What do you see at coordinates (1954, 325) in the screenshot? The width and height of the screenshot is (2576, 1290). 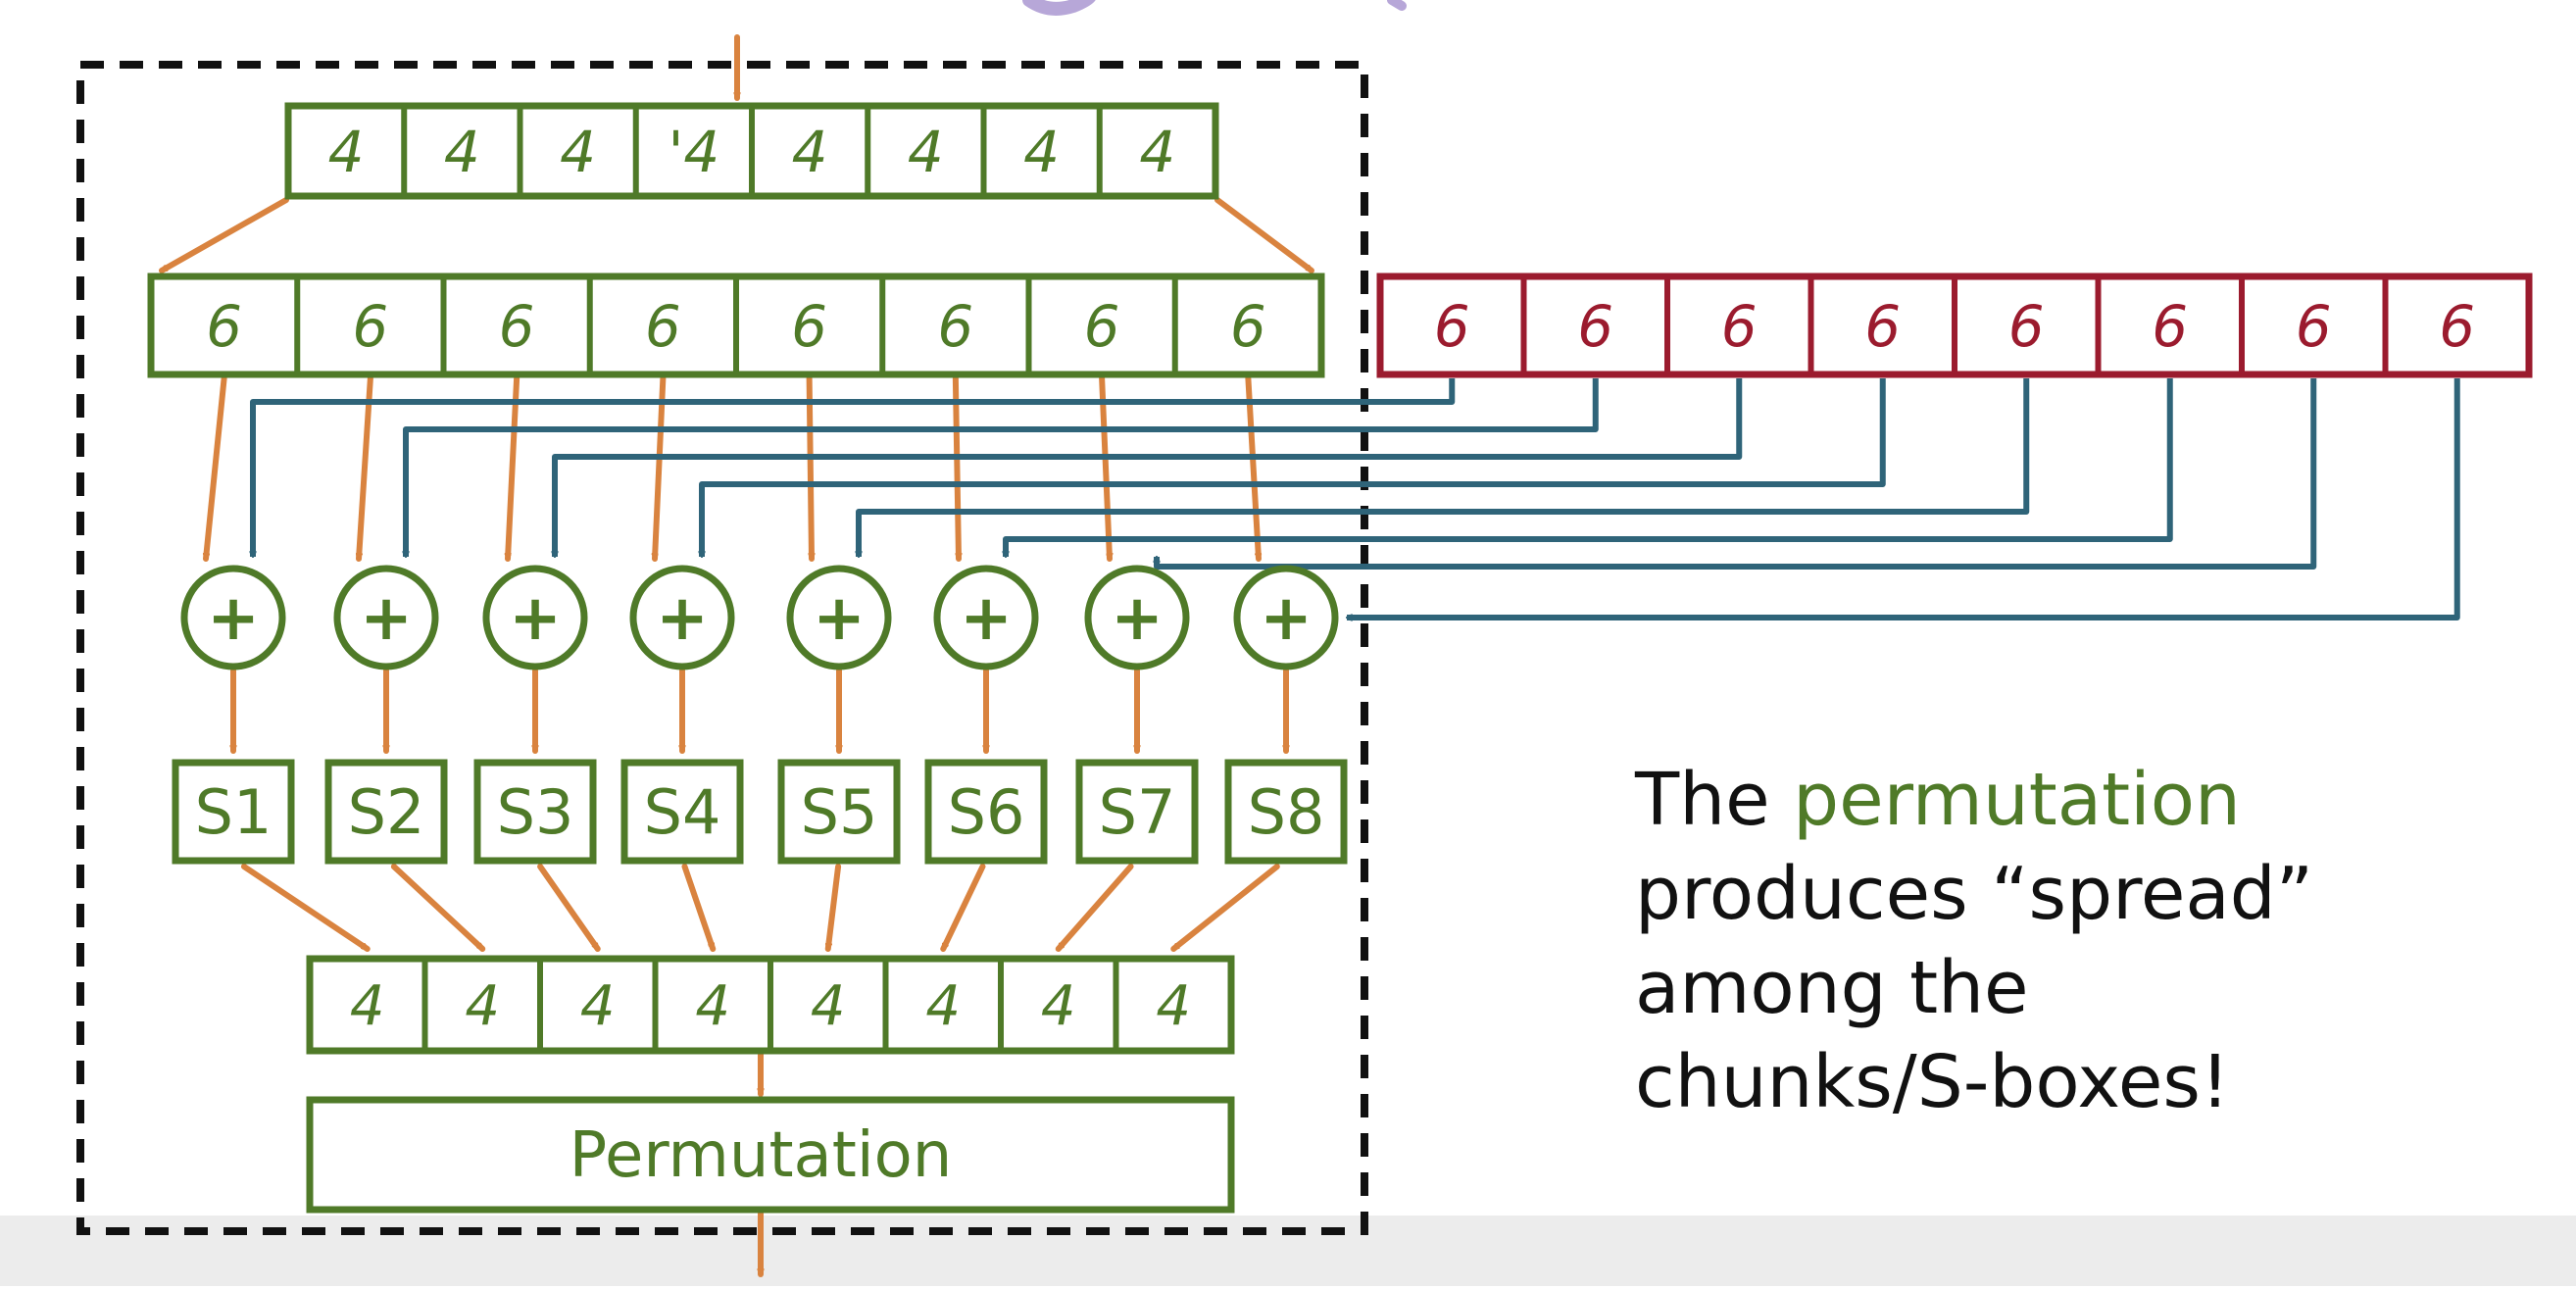 I see `subkey-block: 6 6 6 6 6 6 6 6` at bounding box center [1954, 325].